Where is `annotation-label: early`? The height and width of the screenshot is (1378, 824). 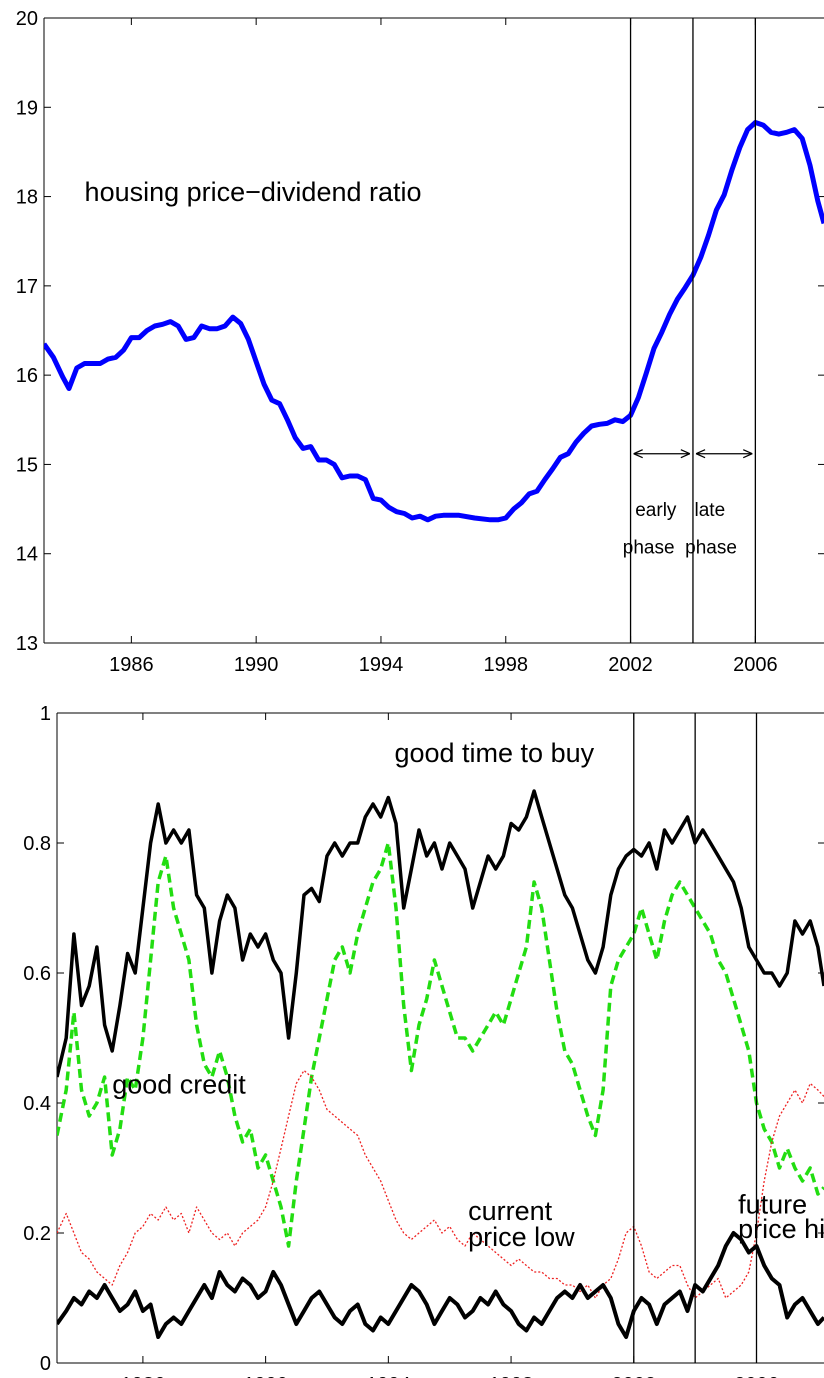
annotation-label: early is located at coordinates (656, 510).